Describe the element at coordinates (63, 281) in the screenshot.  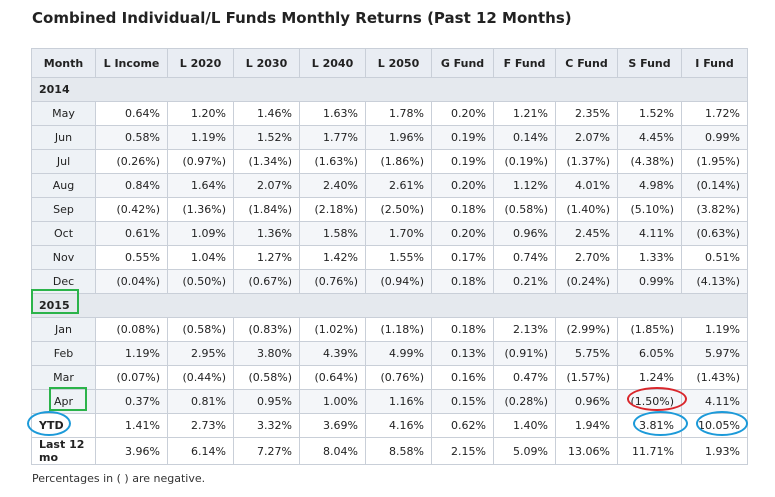
I see `month-cell: Dec` at that location.